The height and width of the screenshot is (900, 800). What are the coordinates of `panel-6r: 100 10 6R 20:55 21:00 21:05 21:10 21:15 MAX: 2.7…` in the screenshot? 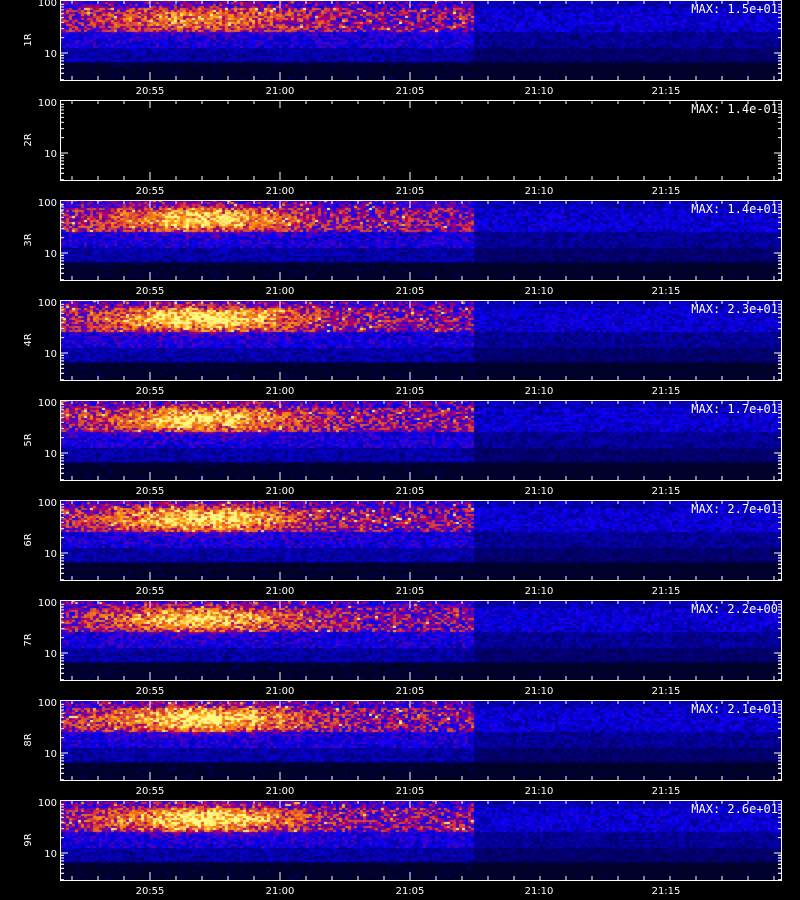 It's located at (400, 549).